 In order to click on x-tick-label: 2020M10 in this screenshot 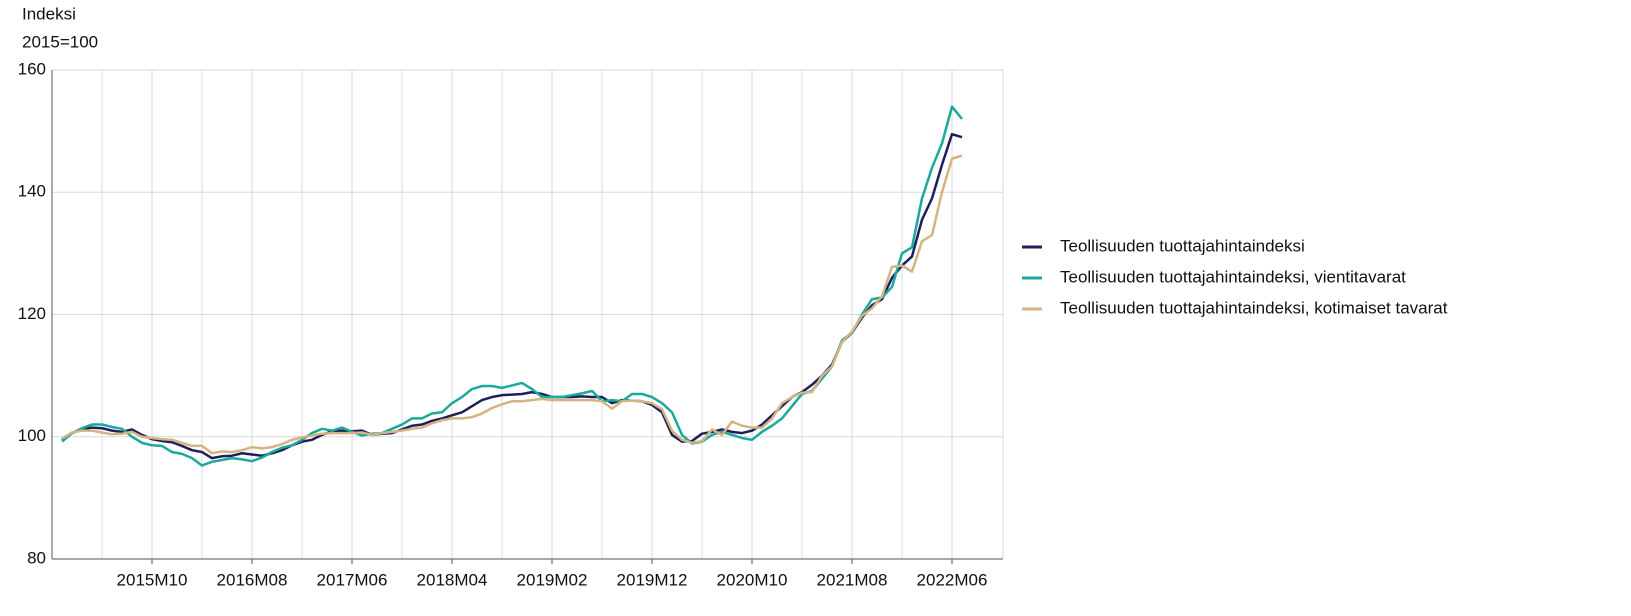, I will do `click(752, 579)`.